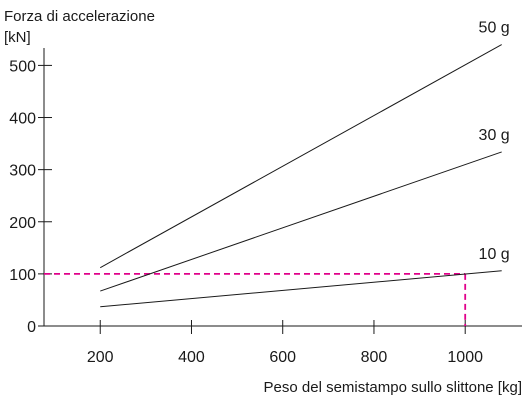 Image resolution: width=528 pixels, height=402 pixels. What do you see at coordinates (22, 275) in the screenshot?
I see `y-tick-label: 100` at bounding box center [22, 275].